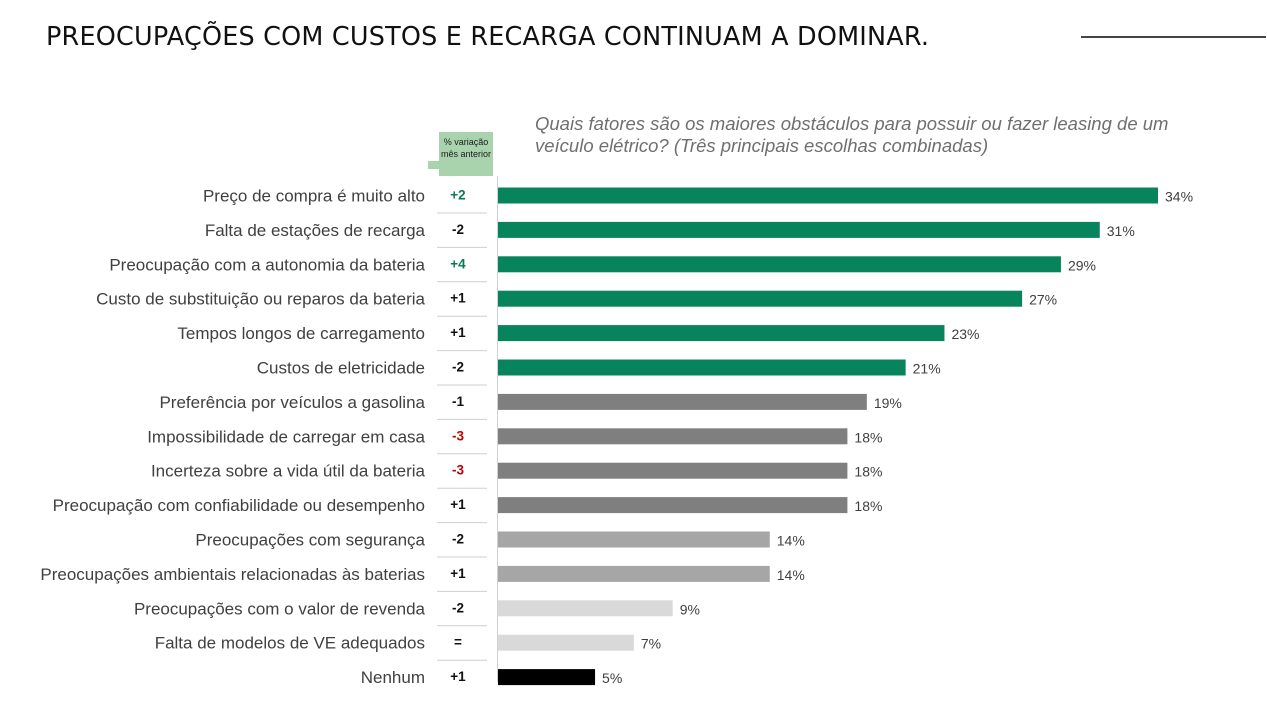 This screenshot has width=1267, height=710. I want to click on badge-tab, so click(434, 165).